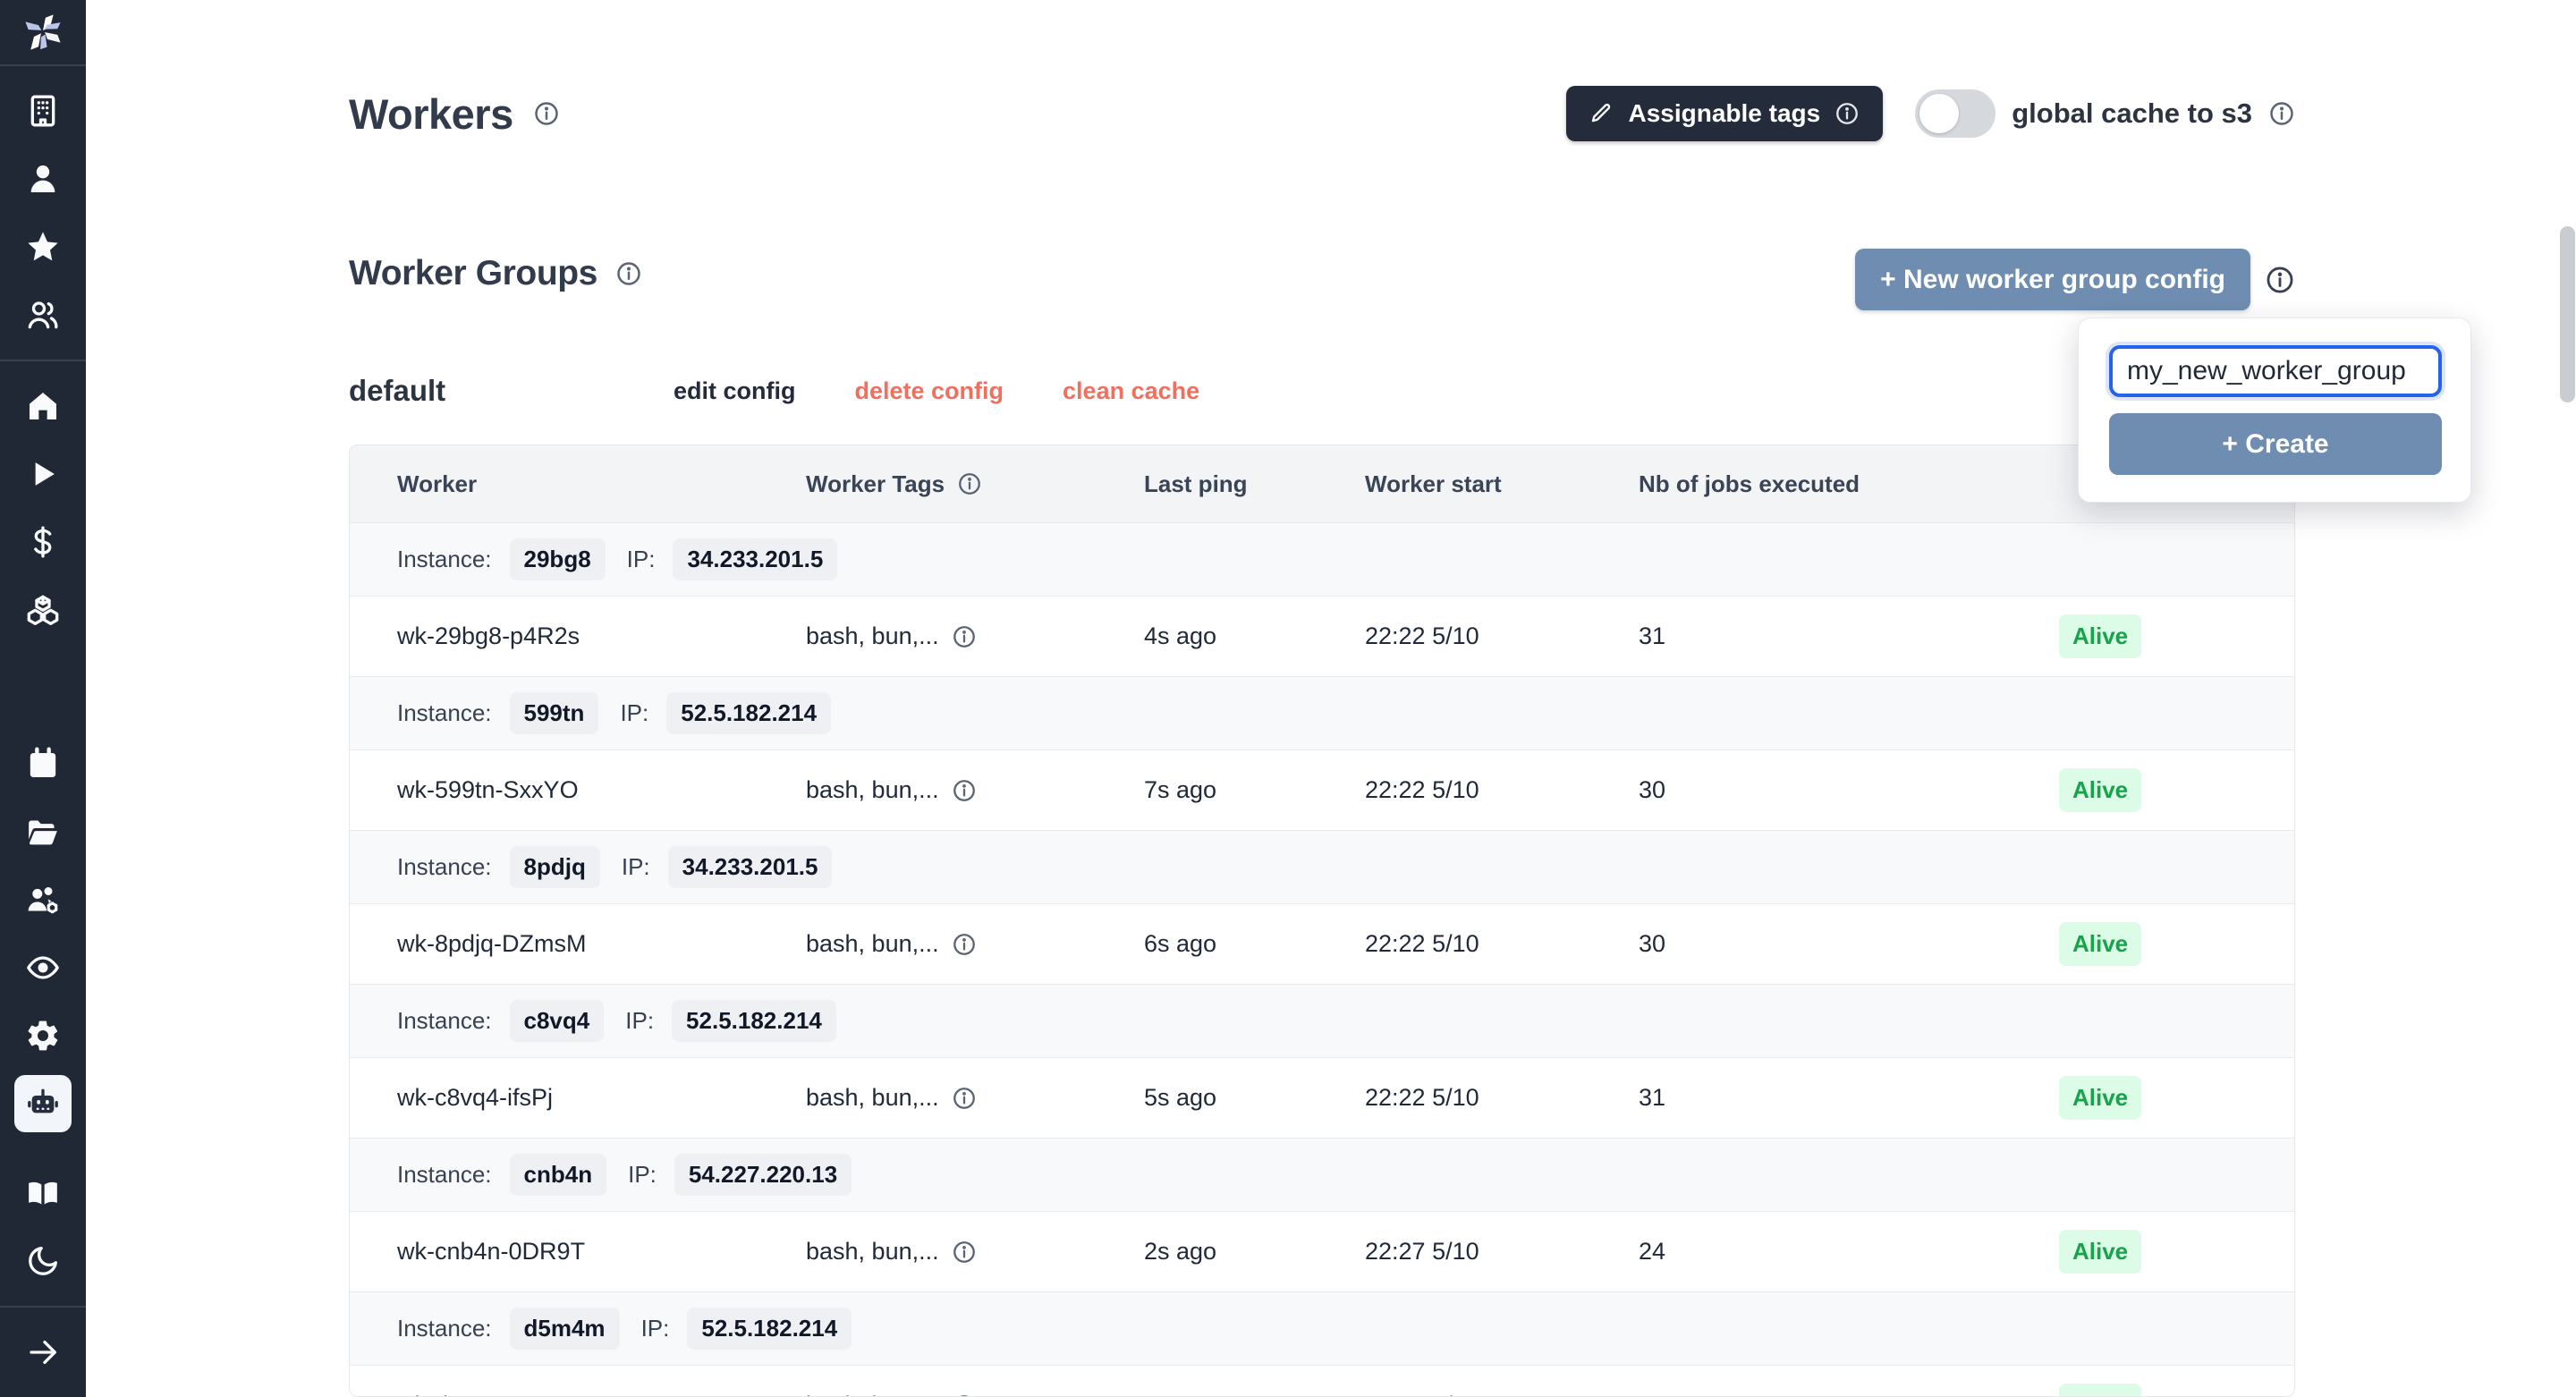  I want to click on sidebar-item-folder-open, so click(43, 832).